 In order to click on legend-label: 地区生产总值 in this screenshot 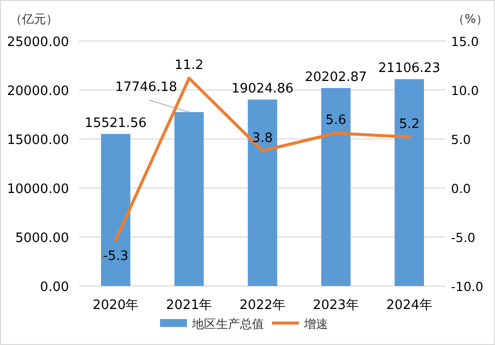, I will do `click(227, 324)`.